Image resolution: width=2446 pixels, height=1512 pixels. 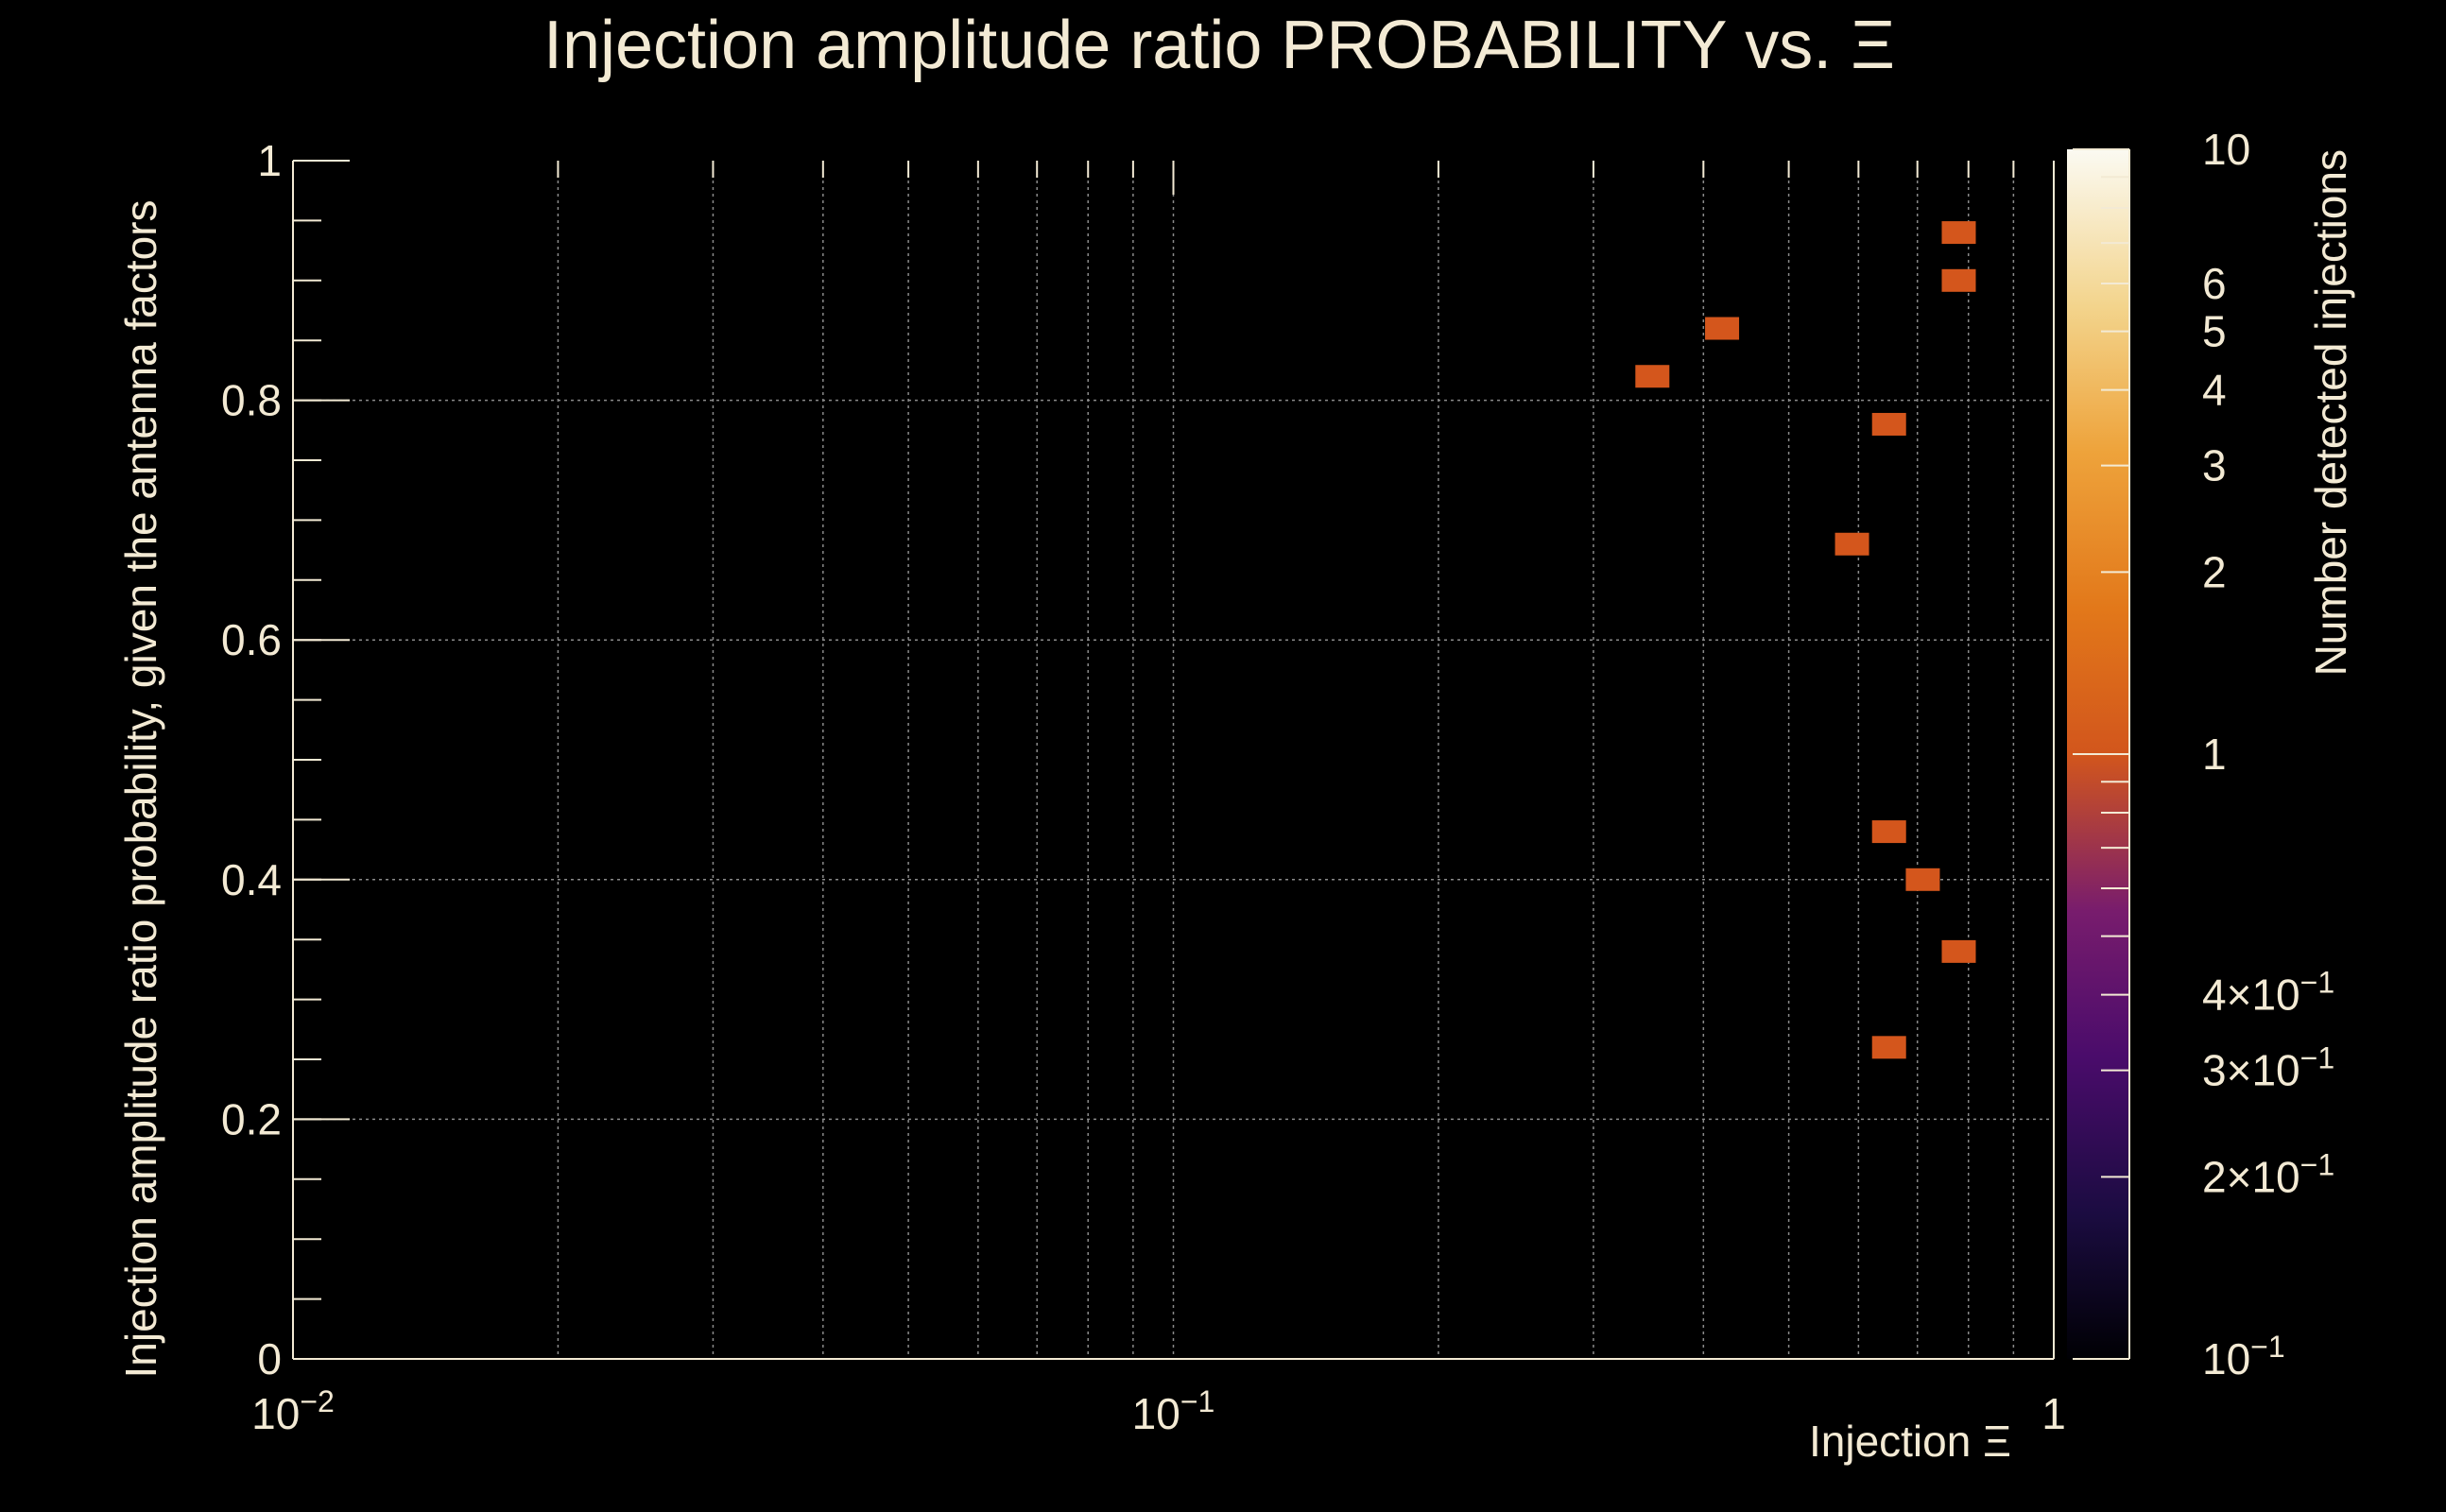 I want to click on x-tick-label: 1, so click(x=2053, y=1413).